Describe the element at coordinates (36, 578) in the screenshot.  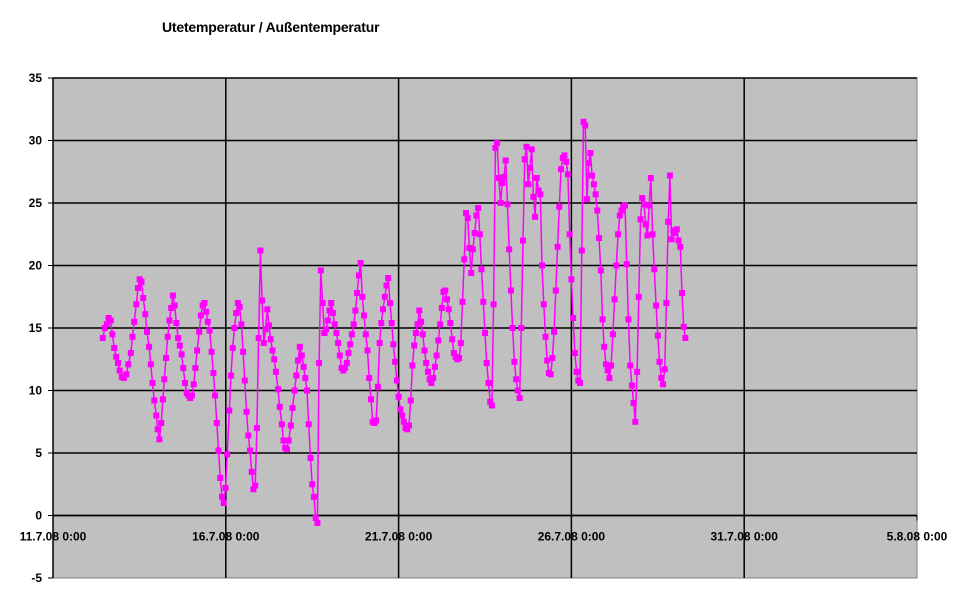
I see `y-tick-label: -5` at that location.